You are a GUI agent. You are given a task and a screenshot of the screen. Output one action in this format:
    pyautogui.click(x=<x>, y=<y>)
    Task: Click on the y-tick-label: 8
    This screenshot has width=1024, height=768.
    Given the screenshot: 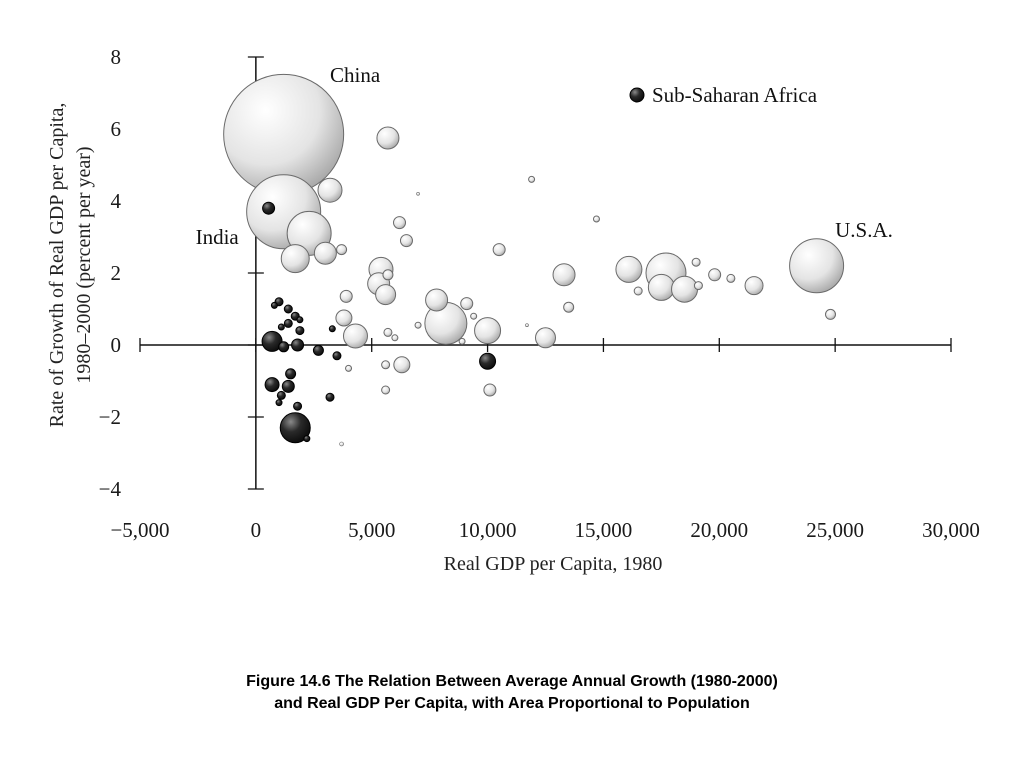 What is the action you would take?
    pyautogui.click(x=116, y=57)
    